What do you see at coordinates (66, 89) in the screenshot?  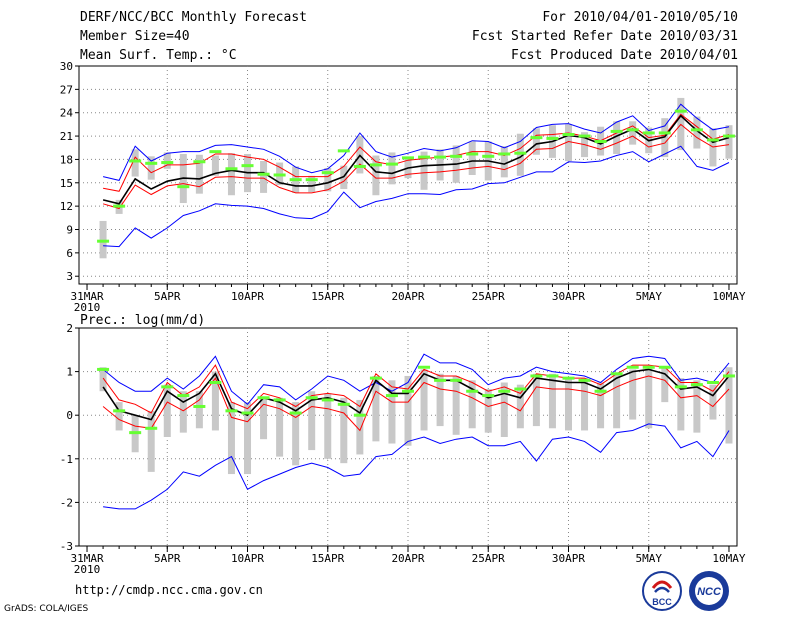 I see `y-tick-label: 27` at bounding box center [66, 89].